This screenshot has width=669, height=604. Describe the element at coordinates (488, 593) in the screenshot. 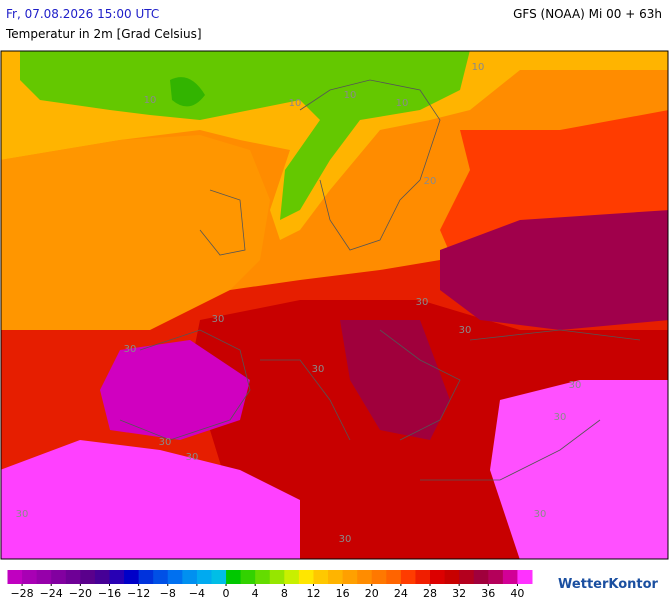

I see `colorbar-tick-label: 36` at that location.